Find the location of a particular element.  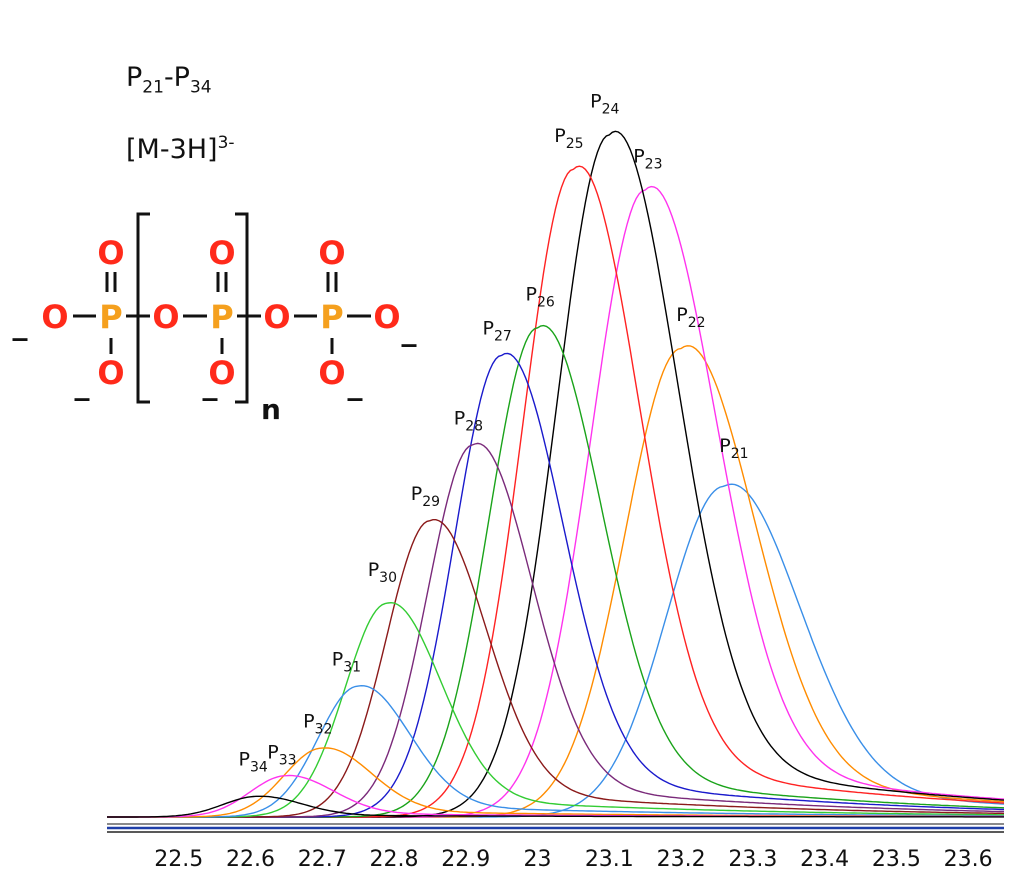

peak-label-p32: P32 is located at coordinates (317, 723).